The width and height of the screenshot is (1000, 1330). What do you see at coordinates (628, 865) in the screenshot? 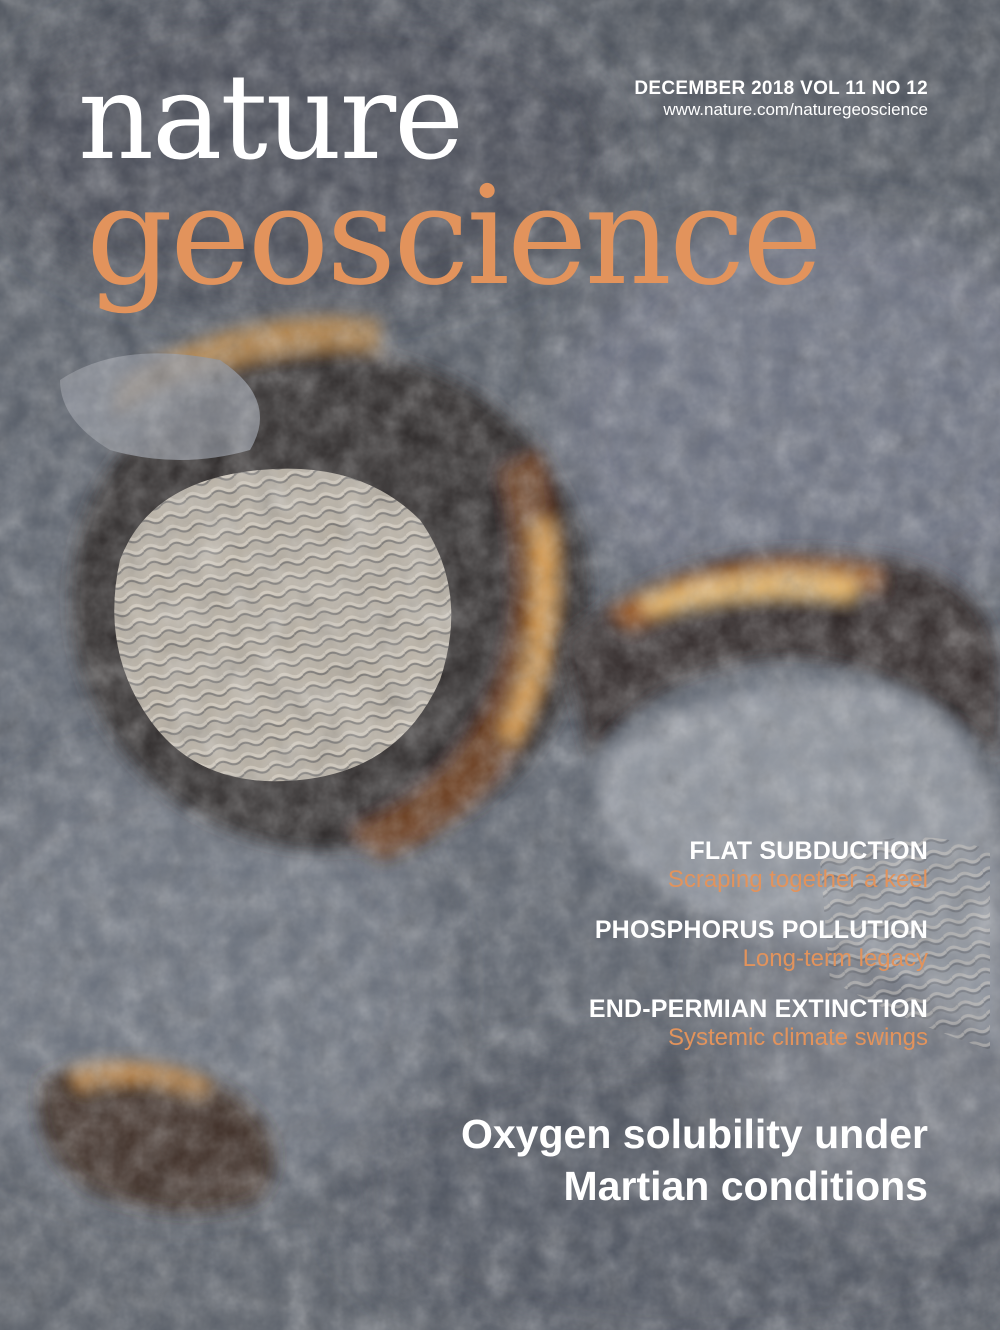
I see `teaser-flat-subduction: FLAT SUBDUCTION Scraping together a keel` at bounding box center [628, 865].